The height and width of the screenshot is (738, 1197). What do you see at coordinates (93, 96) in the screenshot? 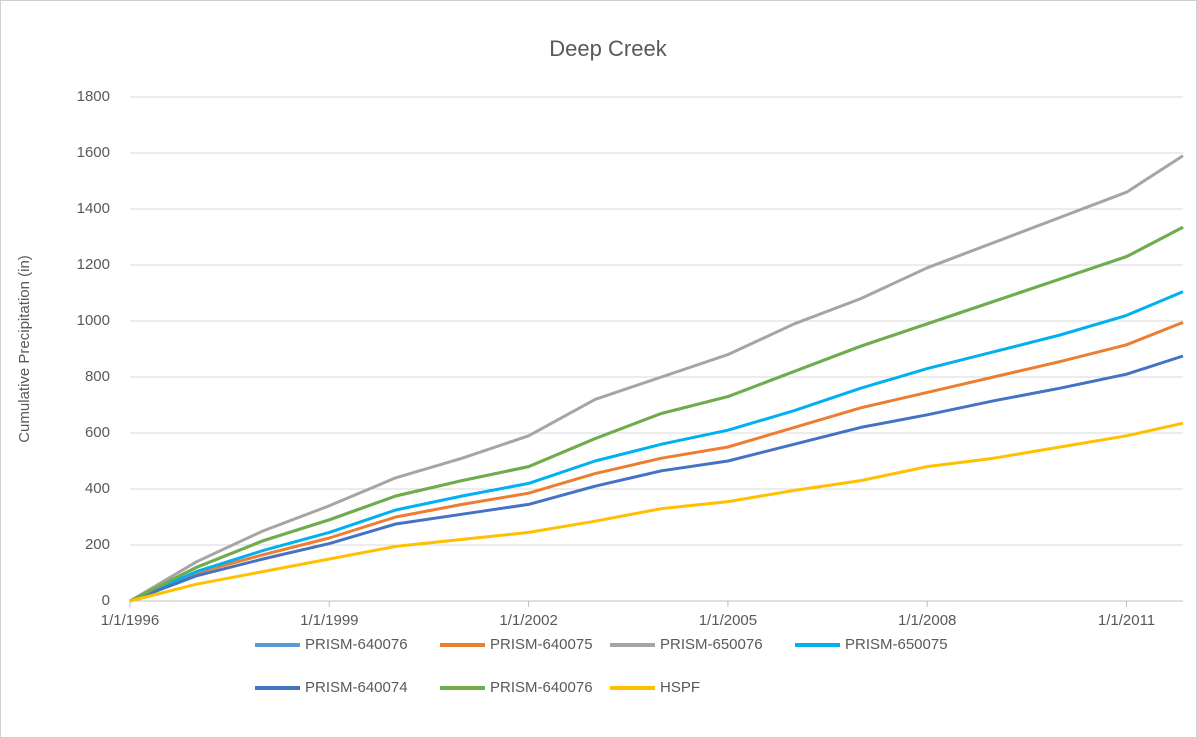
I see `y-tick-label: 1800` at bounding box center [93, 96].